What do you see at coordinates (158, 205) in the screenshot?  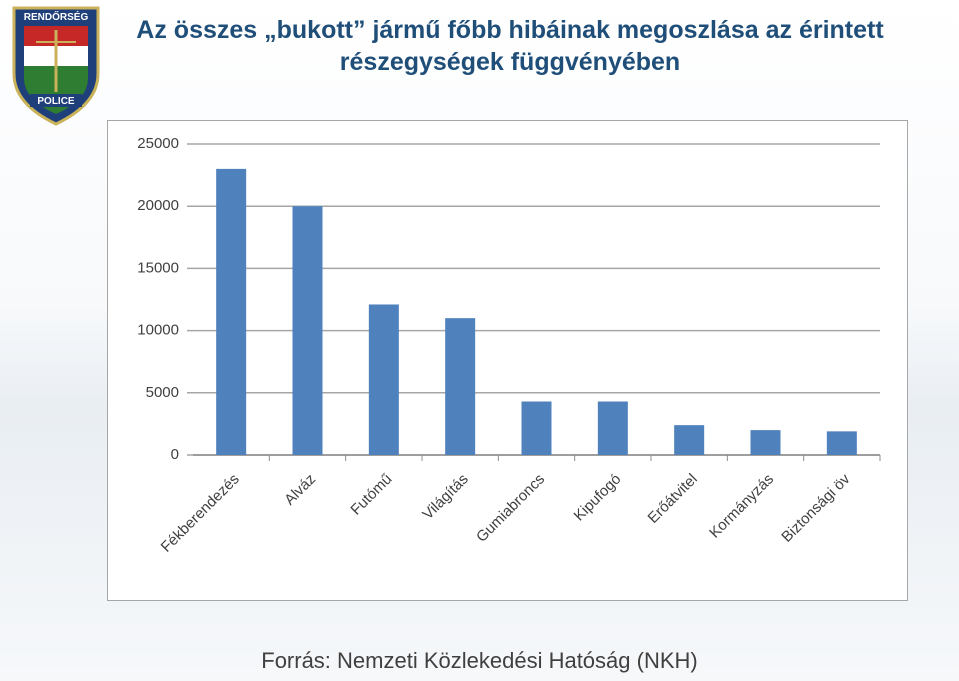 I see `y-tick-label: 20000` at bounding box center [158, 205].